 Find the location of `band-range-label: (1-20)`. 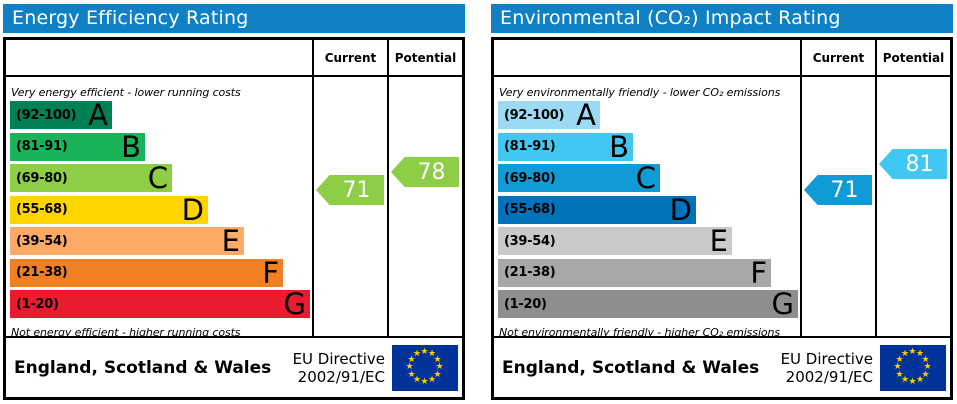

band-range-label: (1-20) is located at coordinates (37, 304).